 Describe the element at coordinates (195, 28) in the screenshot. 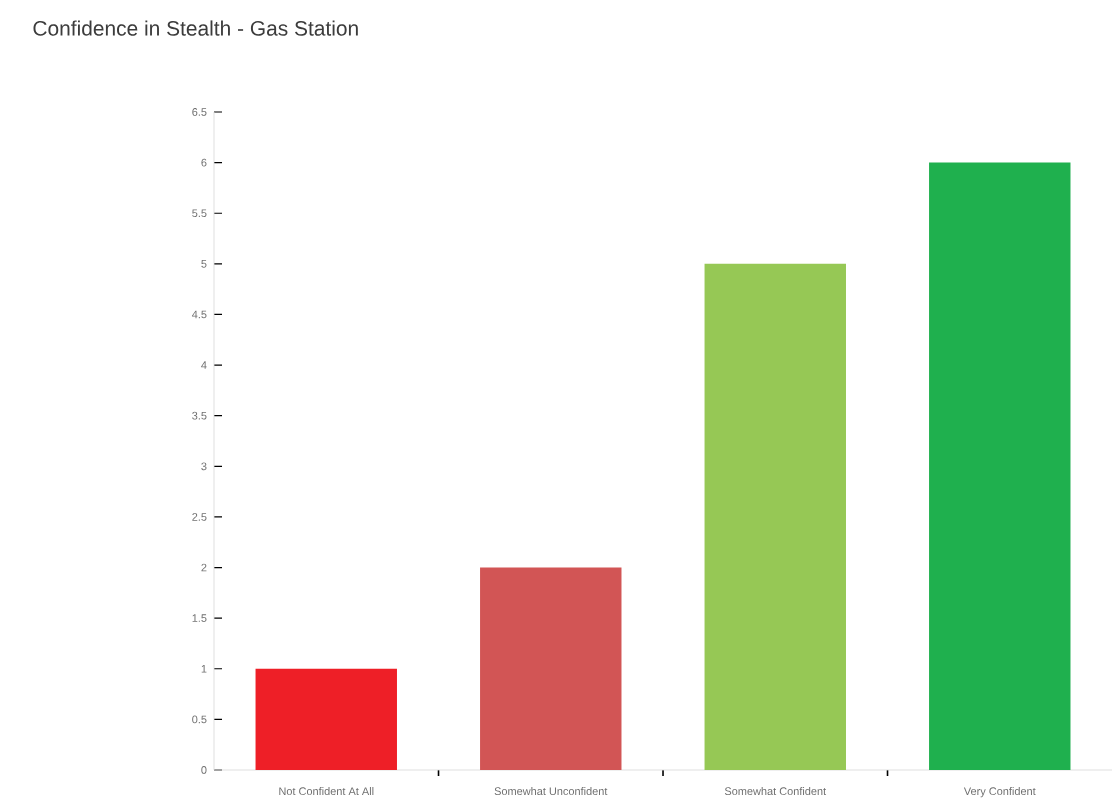

I see `chart-title: Confidence in Stealth - Gas Station` at that location.